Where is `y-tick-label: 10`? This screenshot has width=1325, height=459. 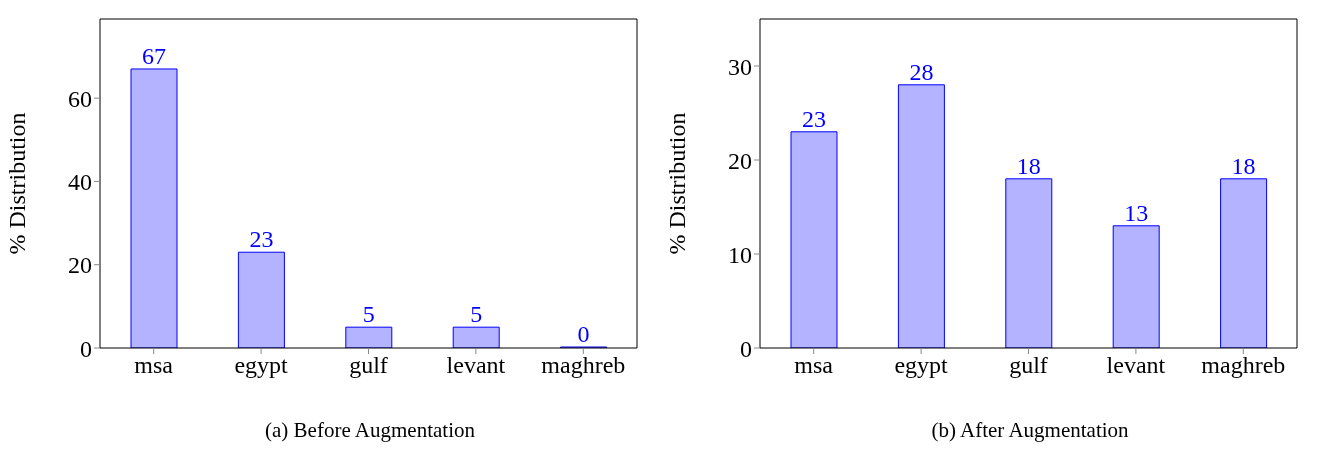
y-tick-label: 10 is located at coordinates (740, 254).